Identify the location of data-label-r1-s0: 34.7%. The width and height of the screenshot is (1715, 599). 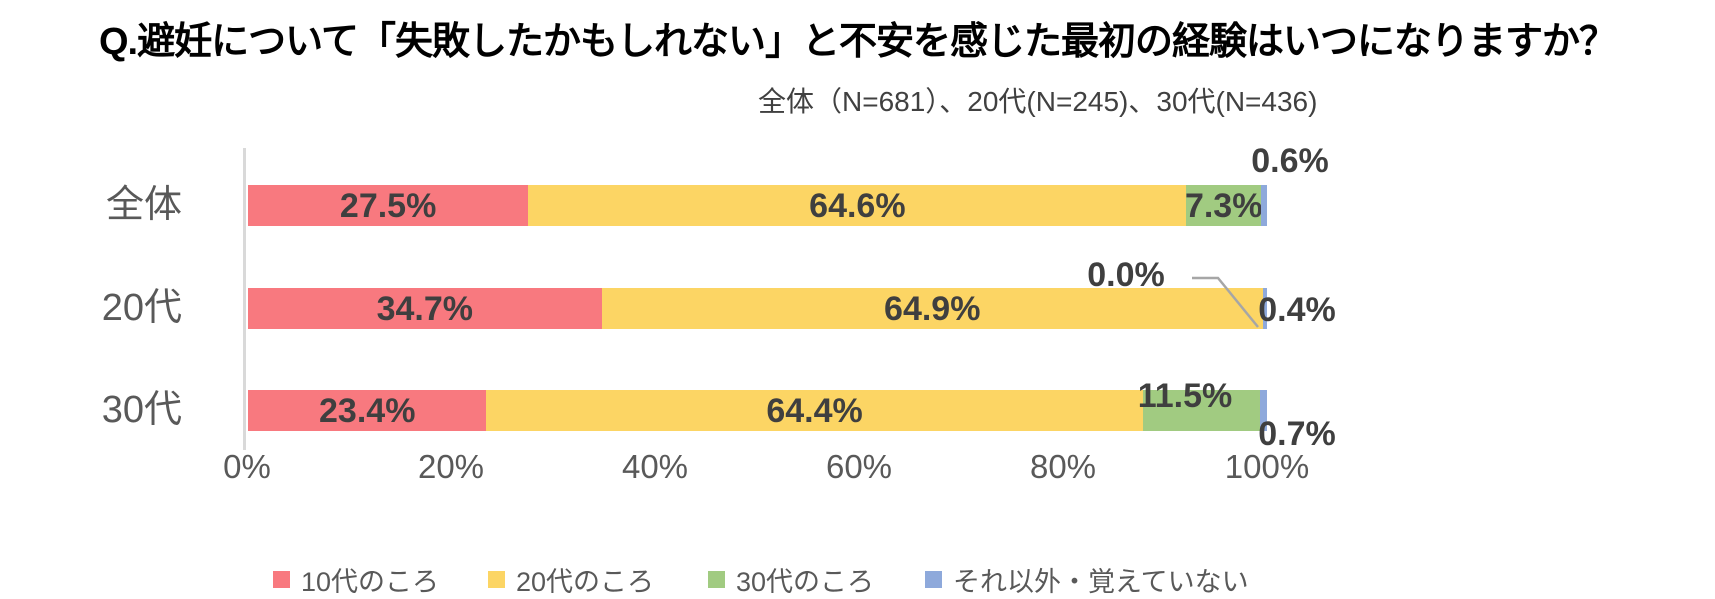
(424, 308).